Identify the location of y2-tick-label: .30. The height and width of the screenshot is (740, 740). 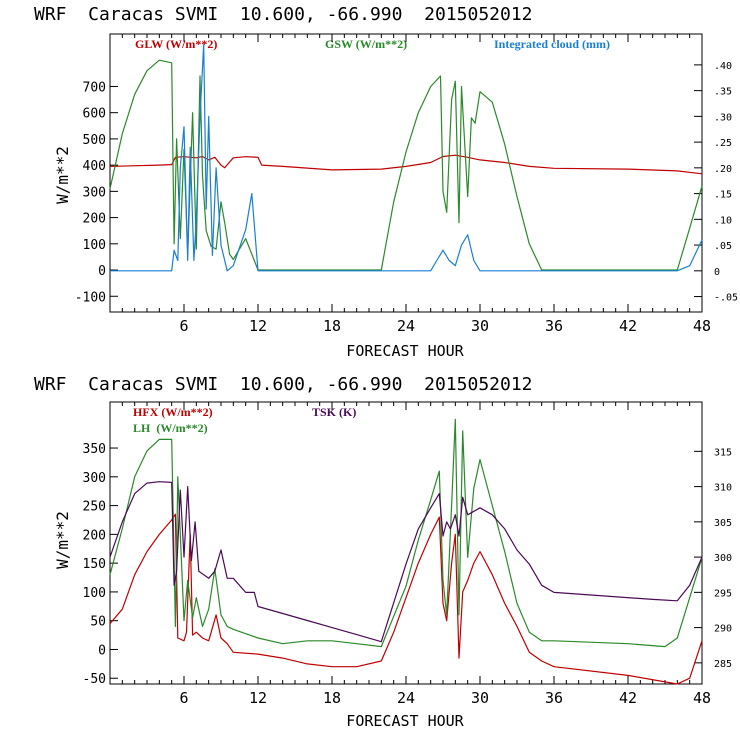
(723, 117).